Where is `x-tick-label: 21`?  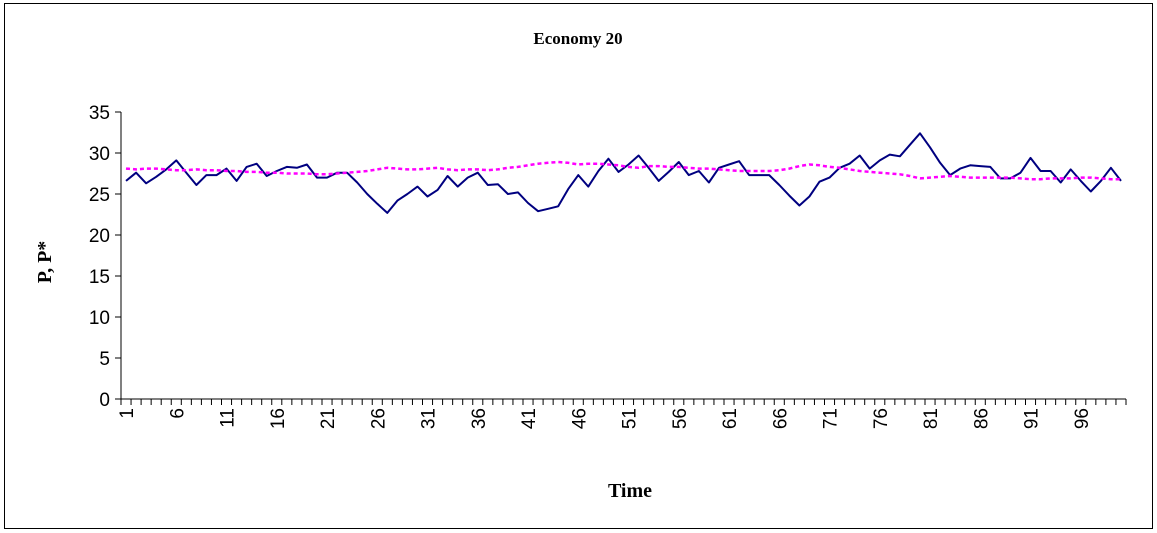 x-tick-label: 21 is located at coordinates (328, 418).